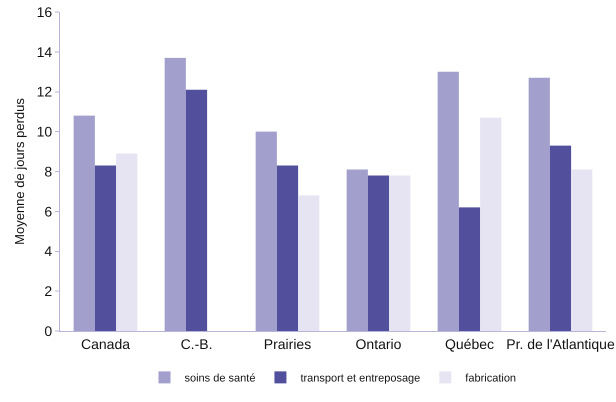 The image size is (616, 402). Describe the element at coordinates (105, 344) in the screenshot. I see `x-tick-label: Canada` at that location.